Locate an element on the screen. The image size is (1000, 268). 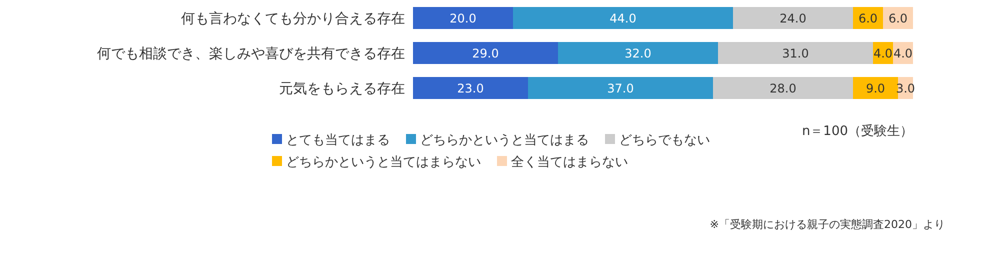
data-label: 32.0 is located at coordinates (638, 53).